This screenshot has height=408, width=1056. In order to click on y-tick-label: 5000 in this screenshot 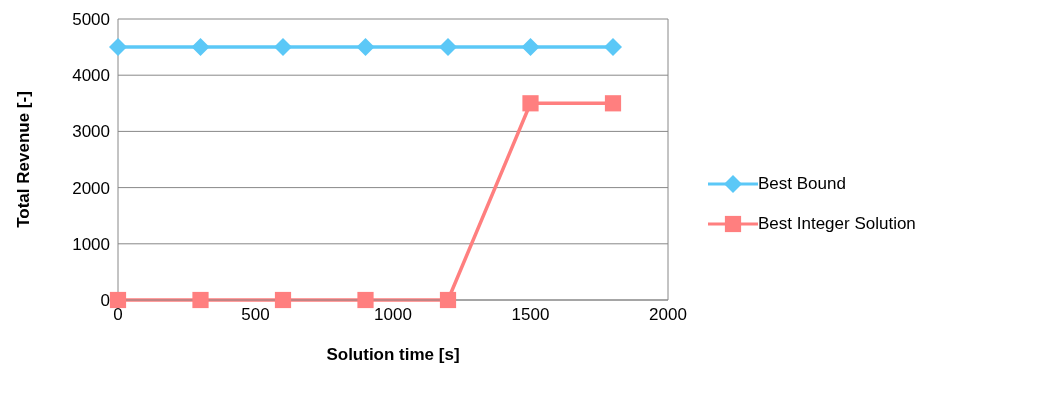, I will do `click(91, 20)`.